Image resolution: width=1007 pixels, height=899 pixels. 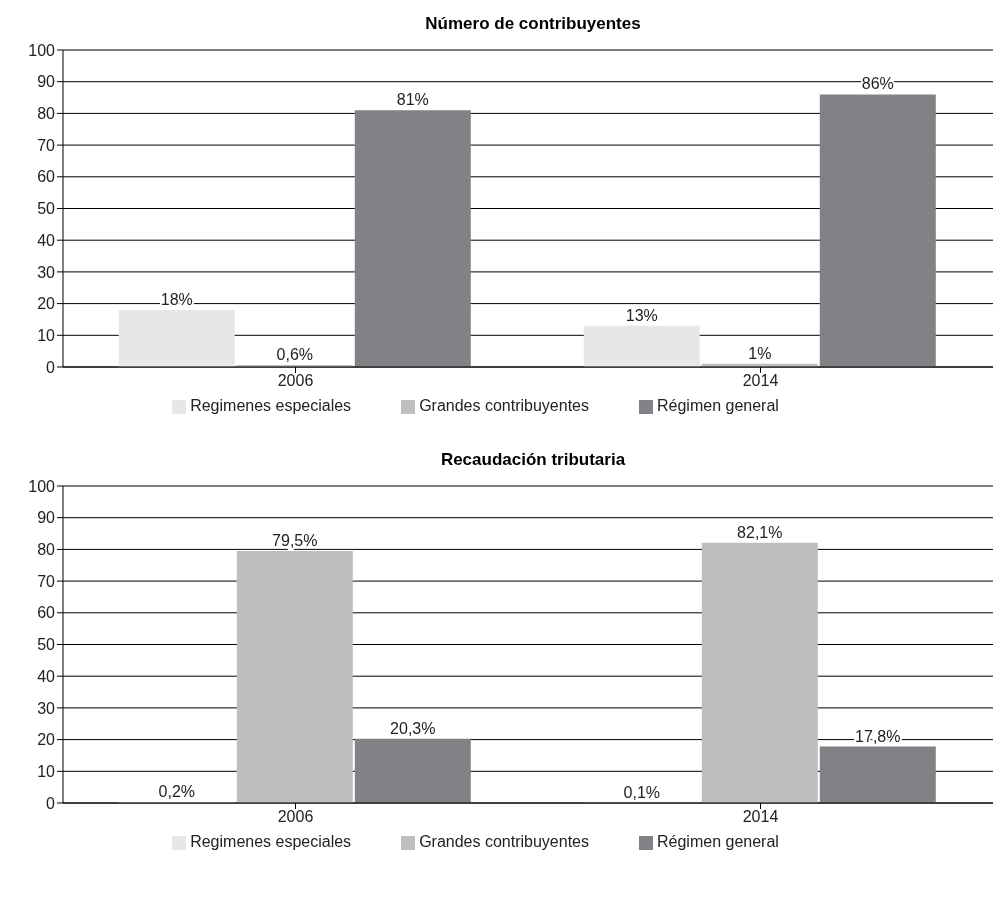 What do you see at coordinates (760, 532) in the screenshot?
I see `data-label: 82,1%` at bounding box center [760, 532].